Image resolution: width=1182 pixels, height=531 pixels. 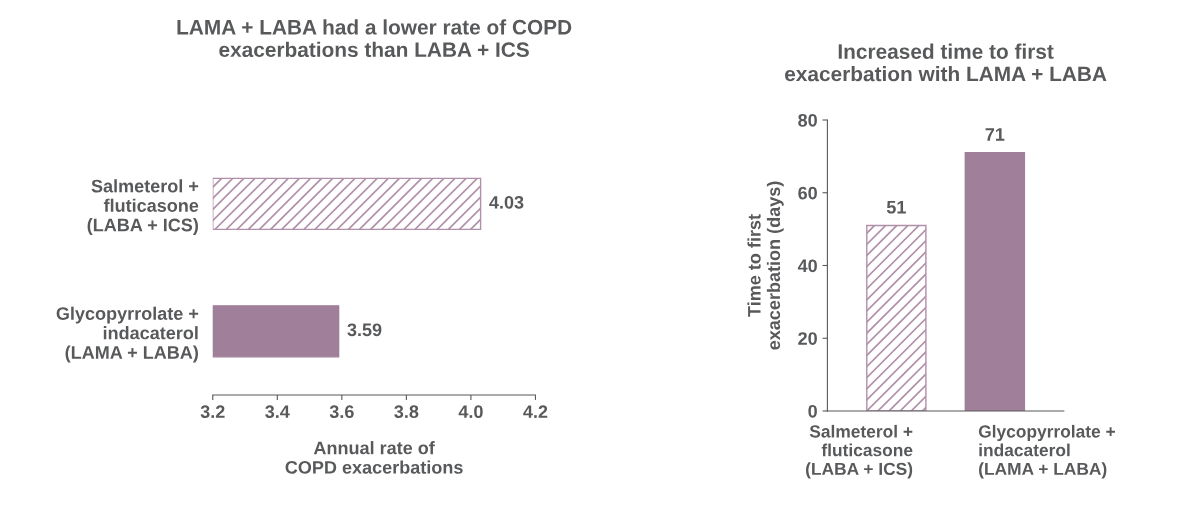 I want to click on data-label: 51, so click(x=896, y=207).